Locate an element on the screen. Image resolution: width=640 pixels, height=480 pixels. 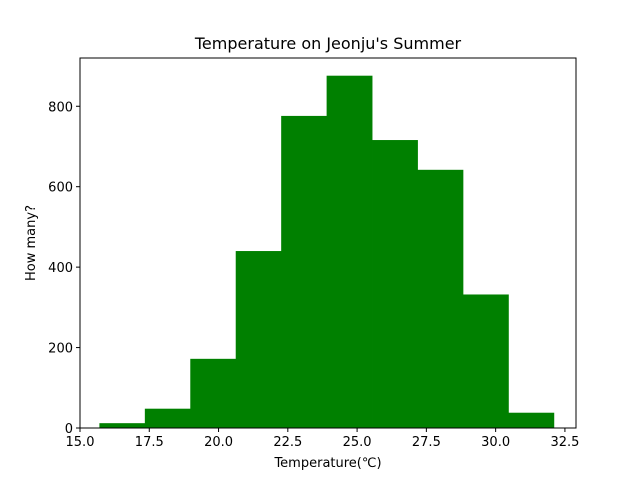
y-axis-ticks: 0 200 400 600 800 is located at coordinates (64, 268).